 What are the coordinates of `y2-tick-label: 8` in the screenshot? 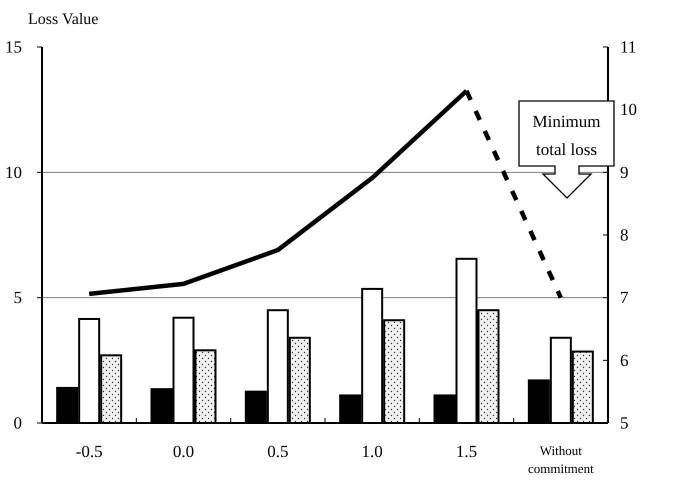 It's located at (624, 234).